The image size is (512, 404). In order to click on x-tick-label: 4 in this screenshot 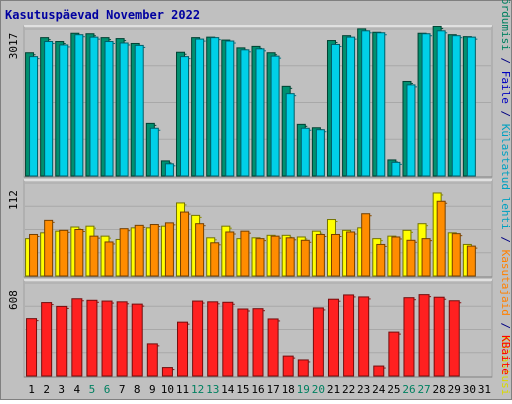, I will do `click(77, 389)`.